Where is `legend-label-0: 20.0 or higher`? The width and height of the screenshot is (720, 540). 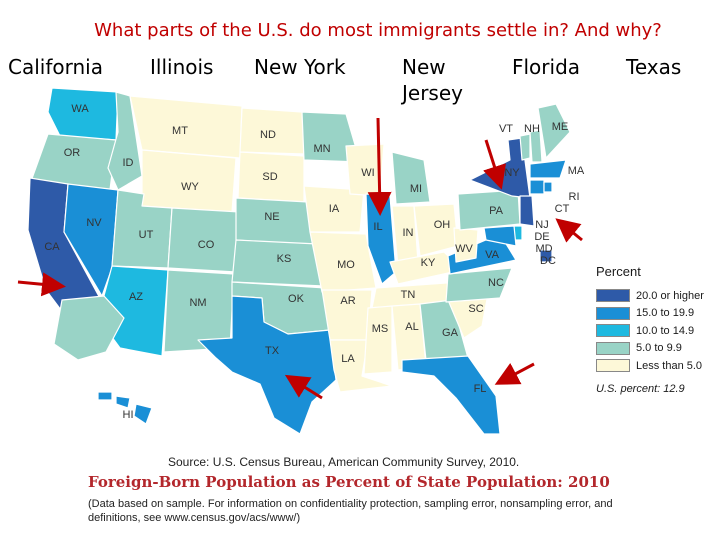
legend-label-0: 20.0 or higher is located at coordinates (670, 295).